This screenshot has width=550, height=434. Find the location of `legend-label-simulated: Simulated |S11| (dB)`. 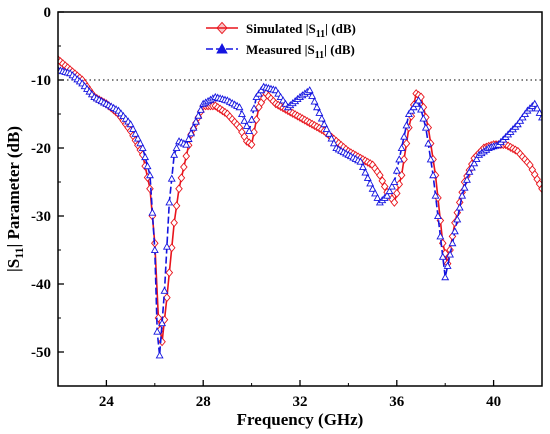

legend-label-simulated: Simulated |S11| (dB) is located at coordinates (301, 30).